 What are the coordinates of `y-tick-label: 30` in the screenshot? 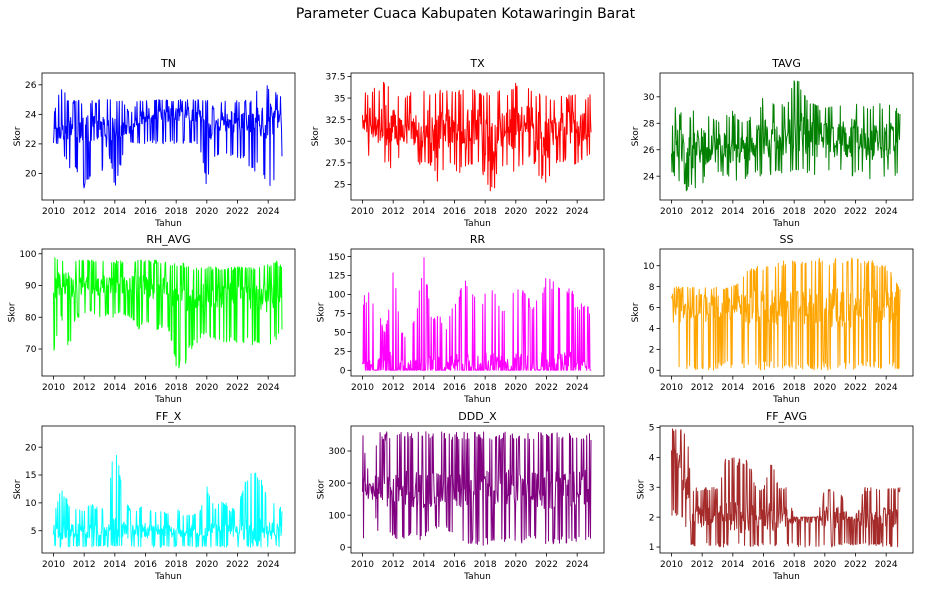 It's located at (340, 142).